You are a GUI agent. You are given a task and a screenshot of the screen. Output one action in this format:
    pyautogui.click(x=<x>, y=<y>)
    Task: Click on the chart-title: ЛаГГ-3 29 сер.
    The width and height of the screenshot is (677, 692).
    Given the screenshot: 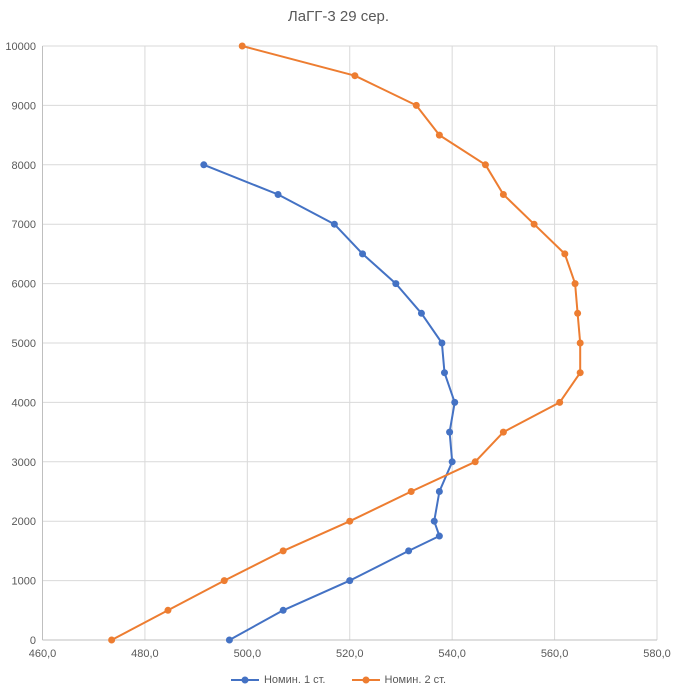 What is the action you would take?
    pyautogui.click(x=338, y=16)
    